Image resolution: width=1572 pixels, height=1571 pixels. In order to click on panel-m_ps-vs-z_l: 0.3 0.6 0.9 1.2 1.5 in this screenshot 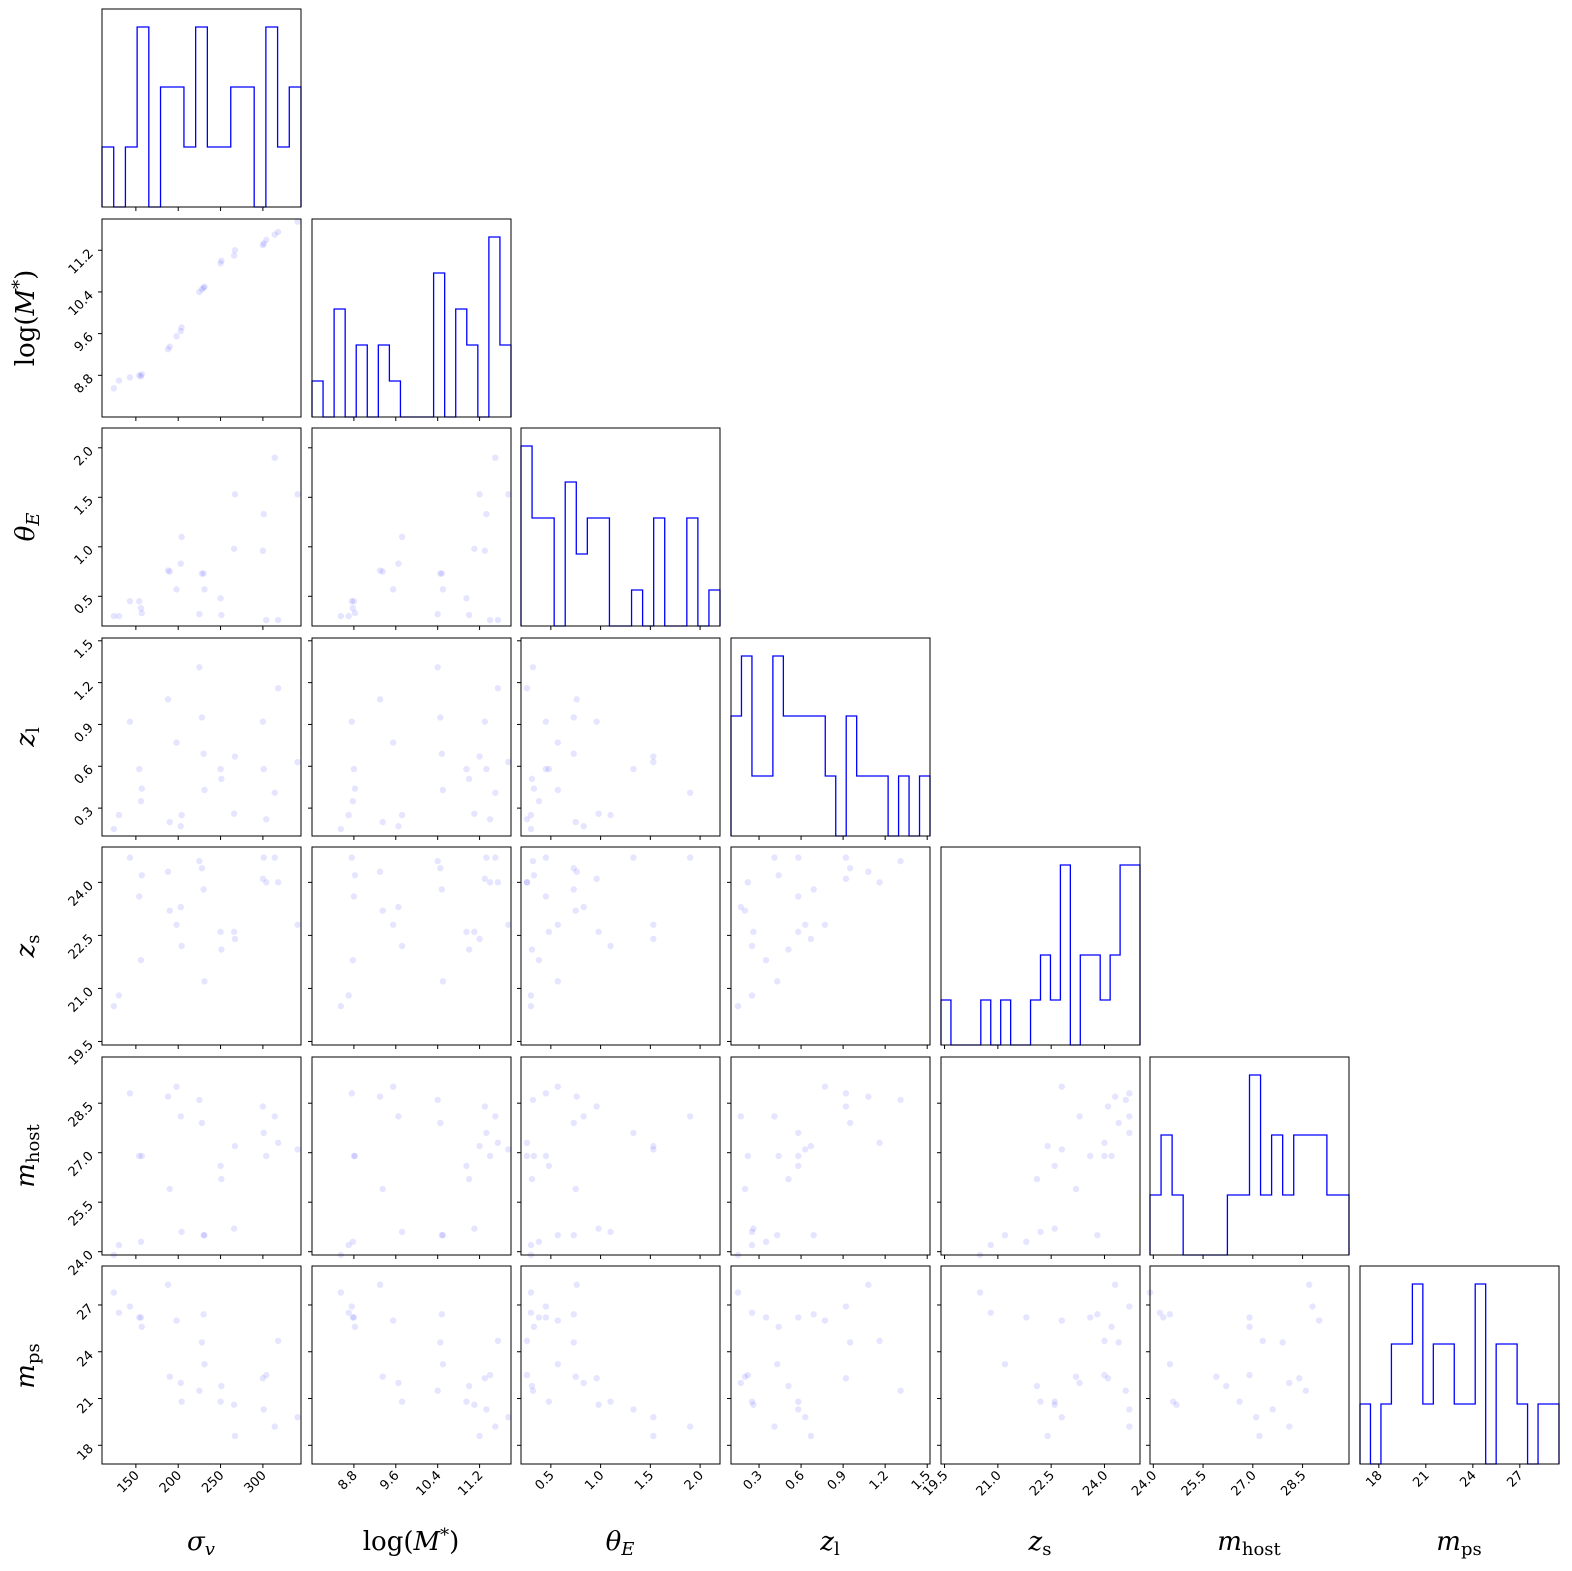, I will do `click(830, 1379)`.